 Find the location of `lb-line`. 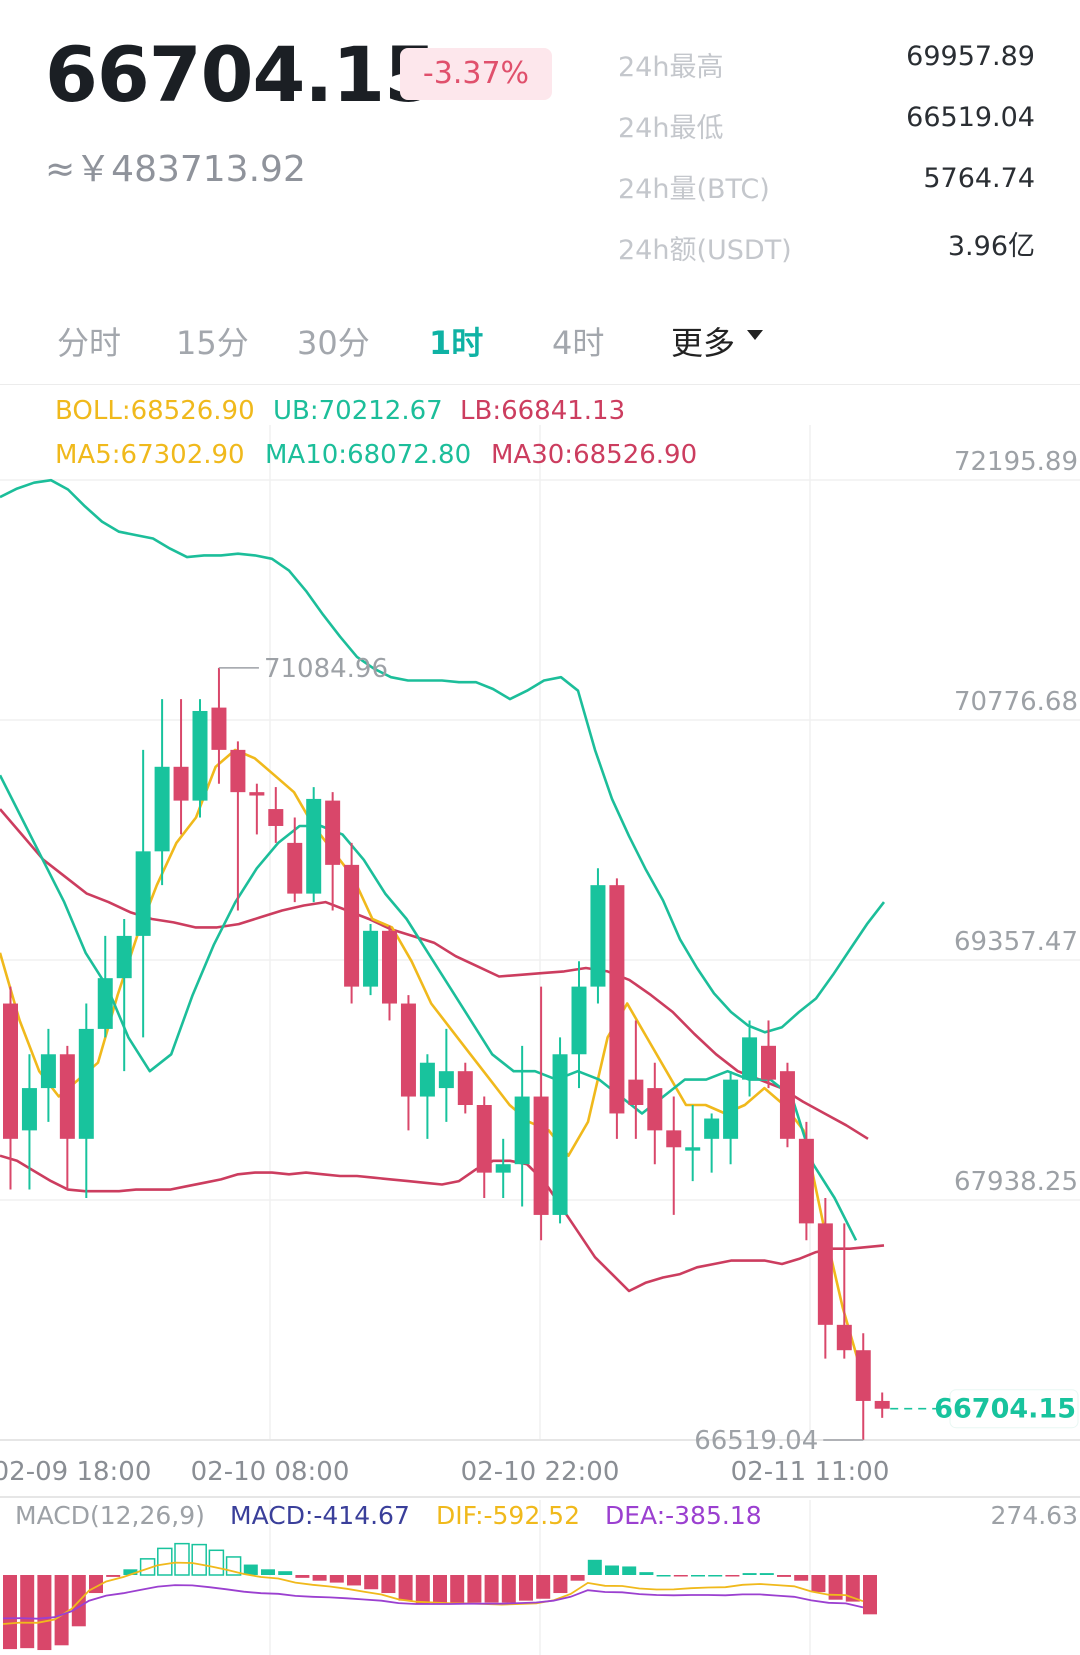

lb-line is located at coordinates (442, 1223).